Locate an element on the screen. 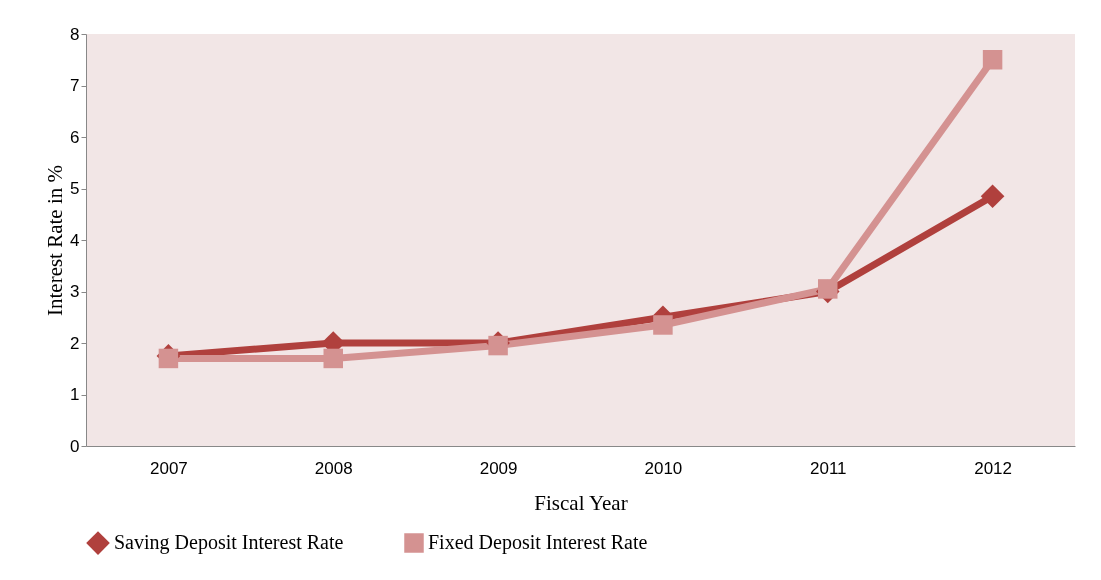 The image size is (1101, 580). x-tick-label: 2007 is located at coordinates (169, 468).